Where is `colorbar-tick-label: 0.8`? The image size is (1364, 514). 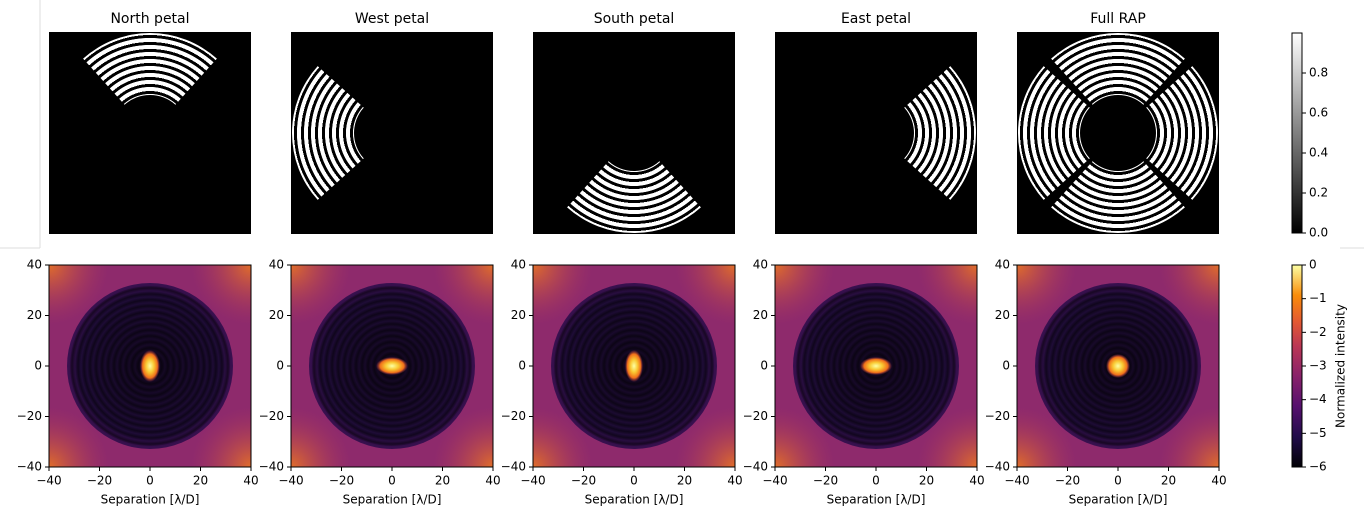 colorbar-tick-label: 0.8 is located at coordinates (1318, 73).